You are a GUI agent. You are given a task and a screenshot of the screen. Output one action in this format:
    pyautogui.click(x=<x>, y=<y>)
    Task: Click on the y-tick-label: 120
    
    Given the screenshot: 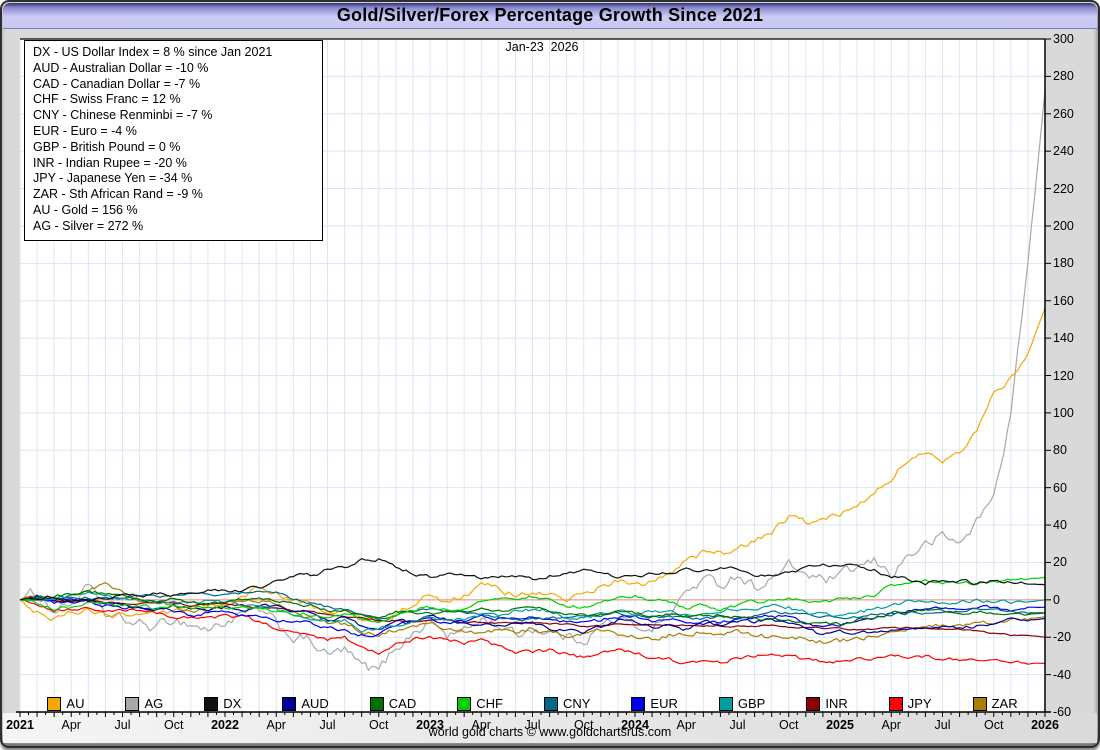 What is the action you would take?
    pyautogui.click(x=1063, y=375)
    